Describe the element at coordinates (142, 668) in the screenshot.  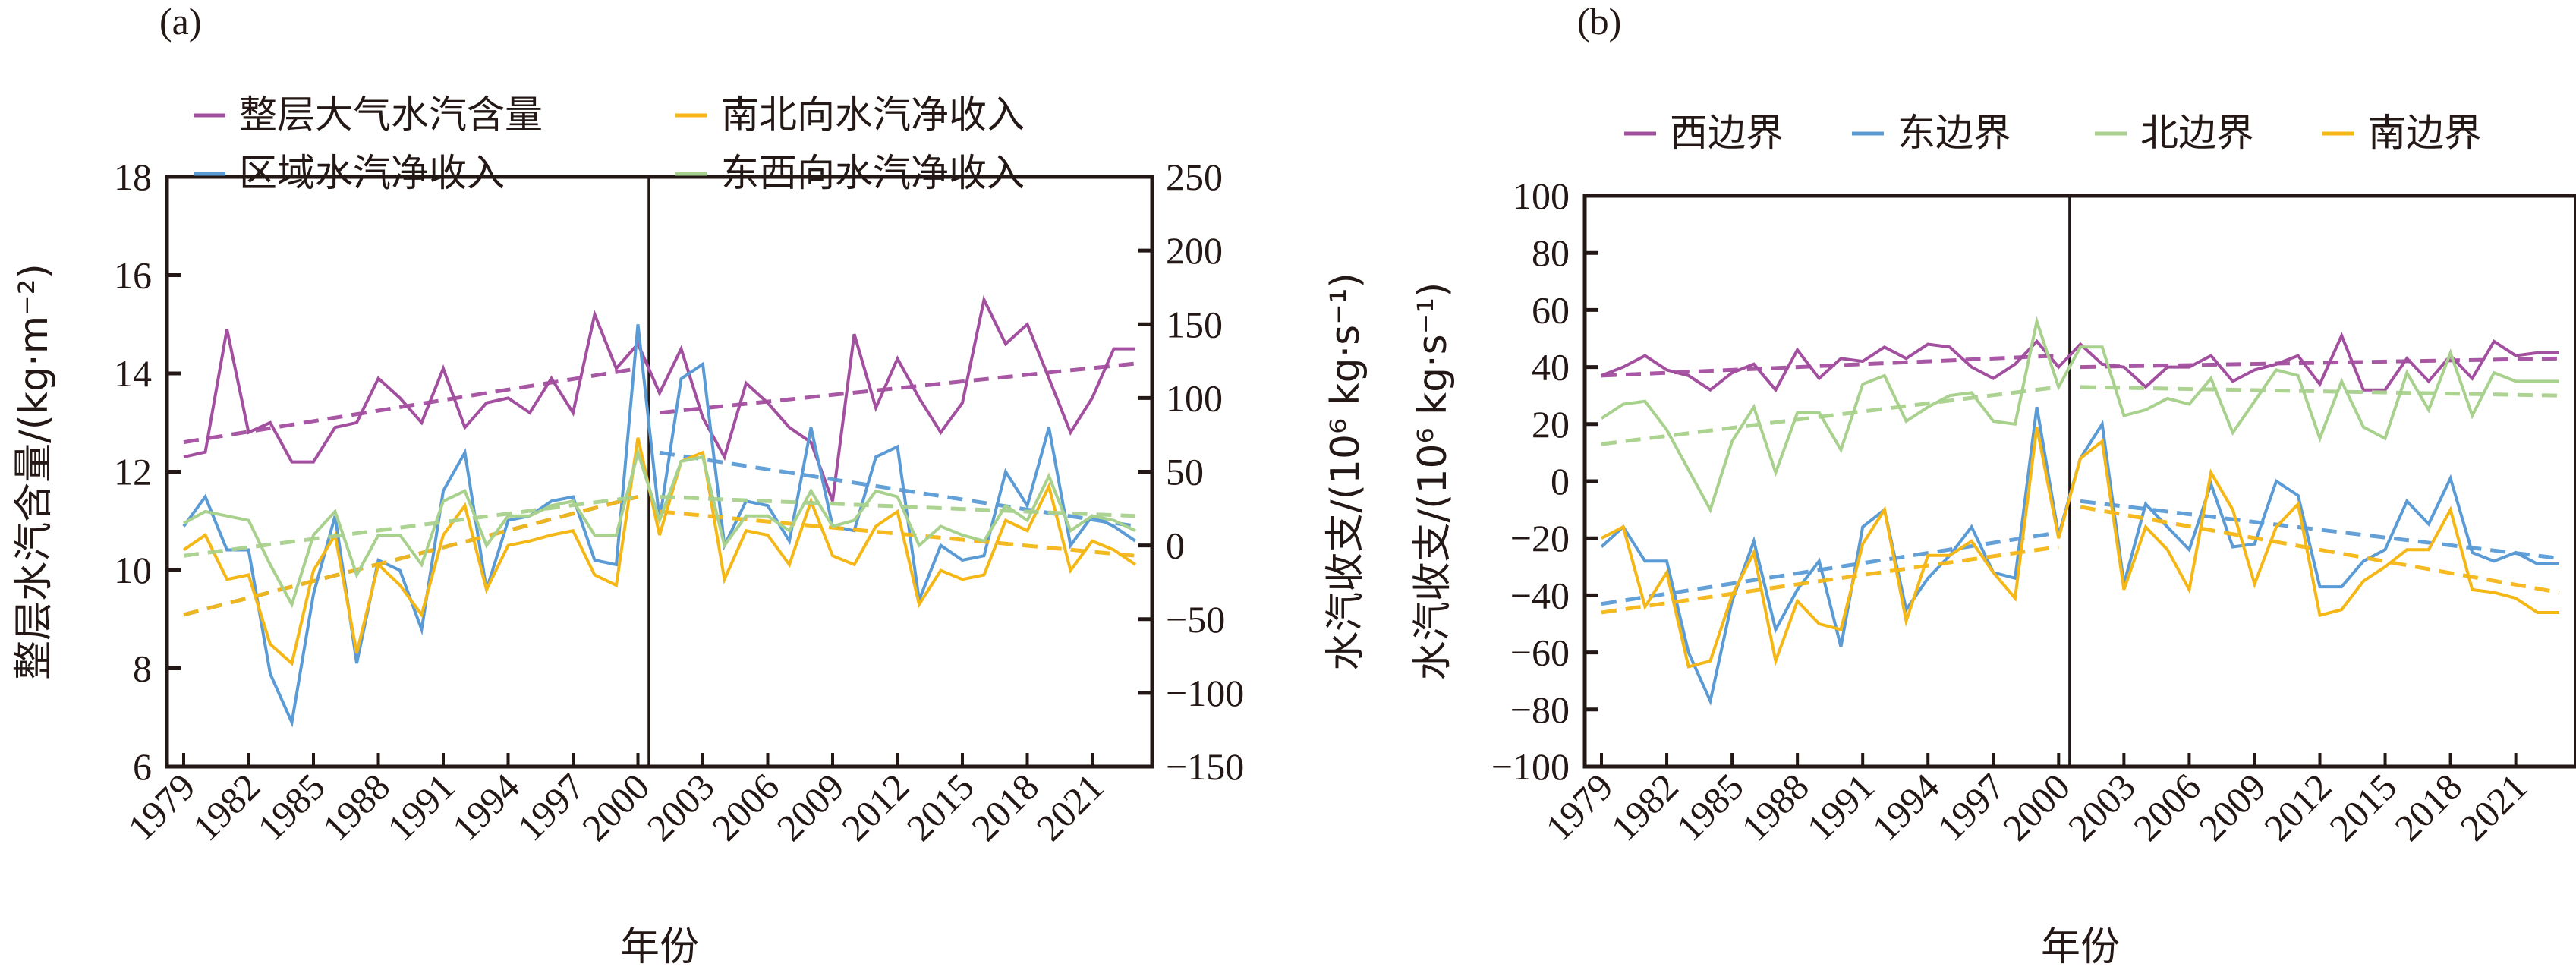
I see `y-tick-label-left: 8` at that location.